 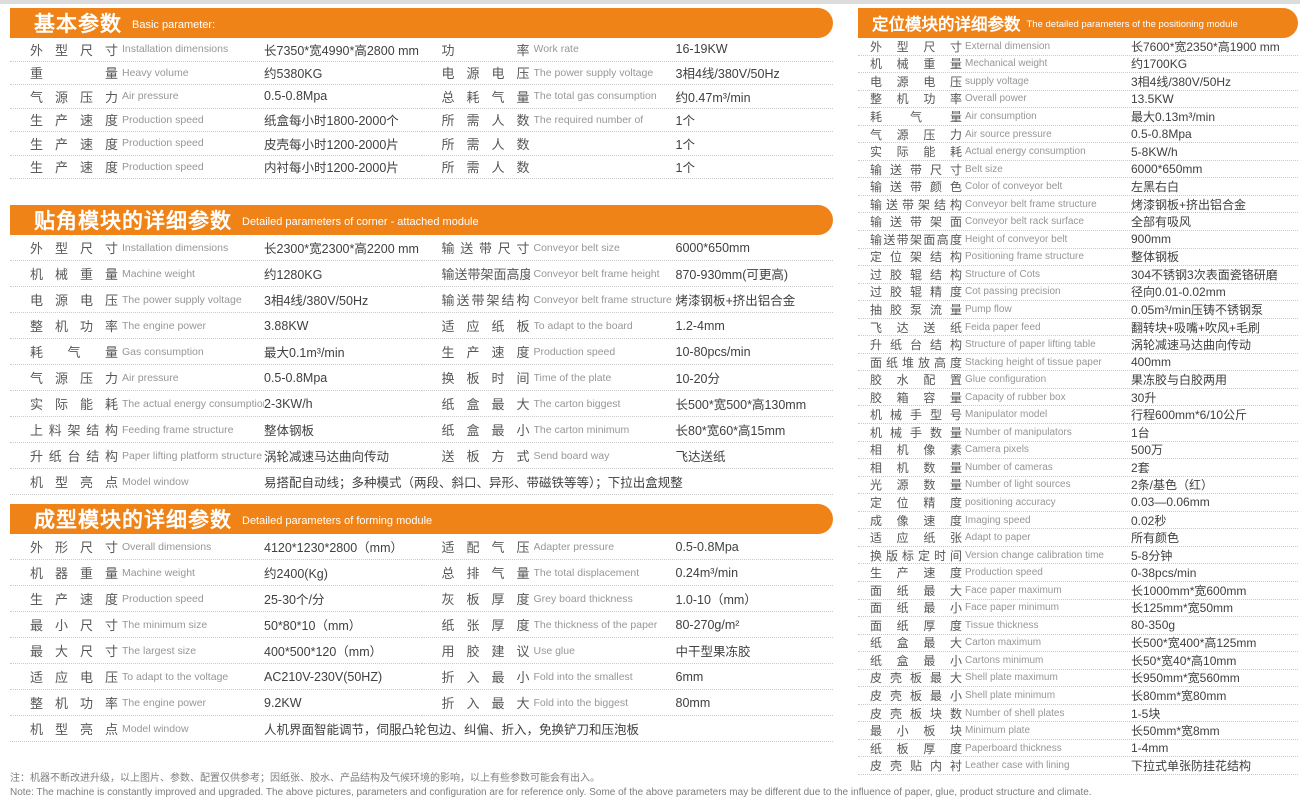 I want to click on param-label-en: Minimum plate, so click(x=998, y=731).